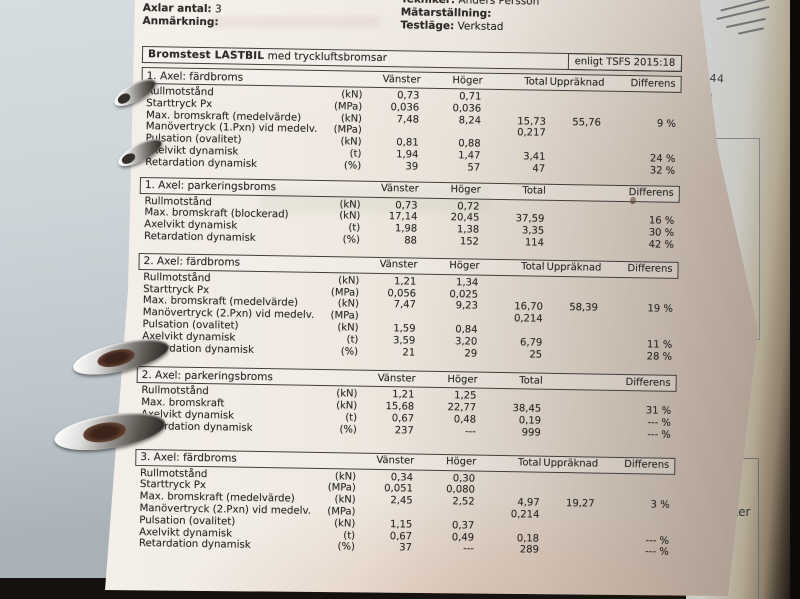 This screenshot has width=800, height=599. What do you see at coordinates (468, 206) in the screenshot?
I see `value-hoger: 0,72` at bounding box center [468, 206].